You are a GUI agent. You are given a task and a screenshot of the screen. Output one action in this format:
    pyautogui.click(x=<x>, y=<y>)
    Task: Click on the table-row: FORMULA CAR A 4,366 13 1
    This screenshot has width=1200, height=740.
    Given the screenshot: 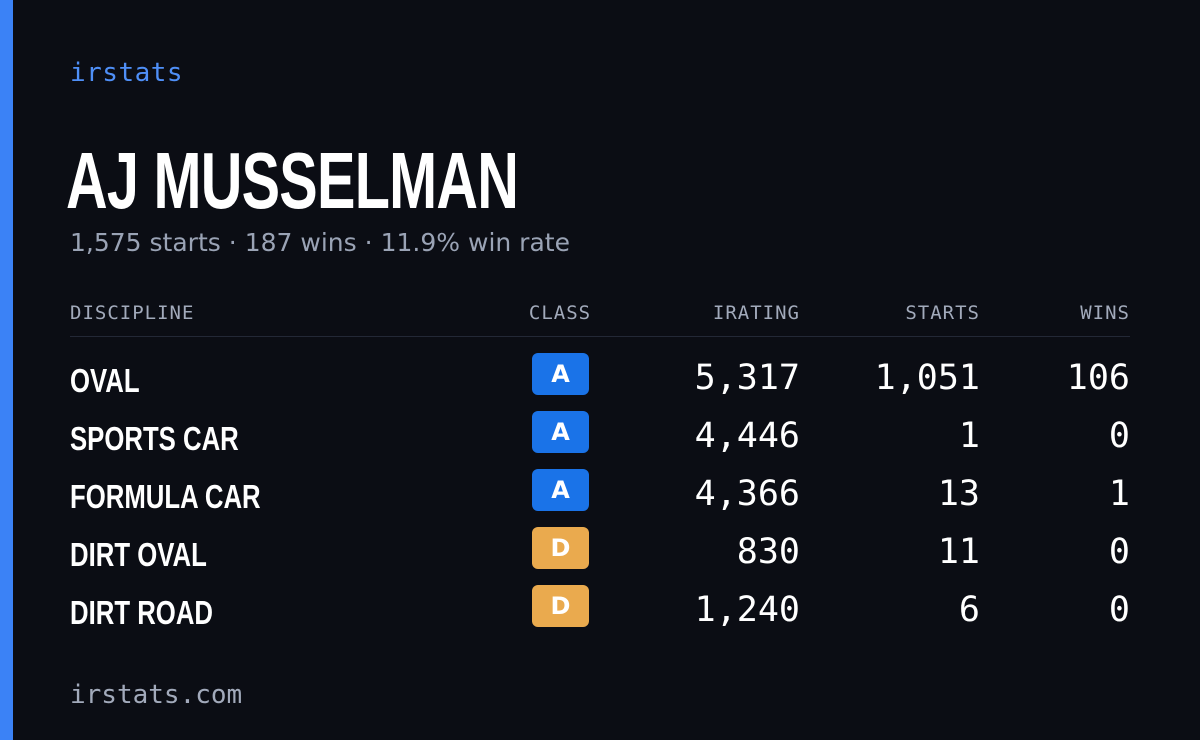 What is the action you would take?
    pyautogui.click(x=600, y=484)
    